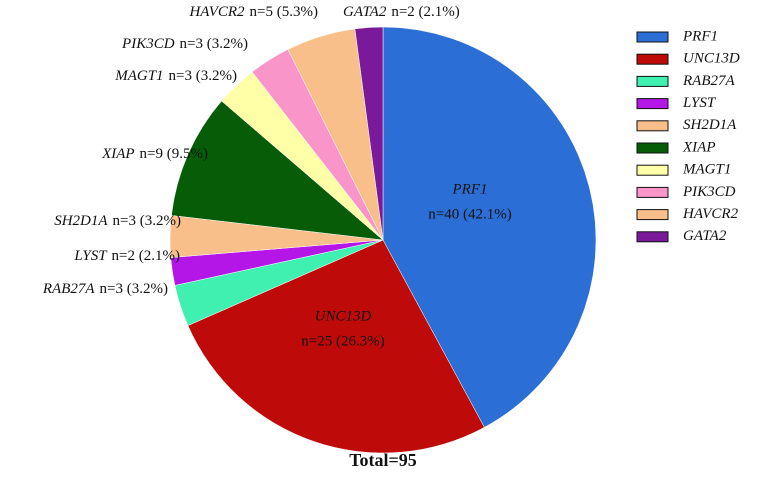 This screenshot has height=480, width=762. What do you see at coordinates (81, 221) in the screenshot?
I see `slice-name: SH2D1A` at bounding box center [81, 221].